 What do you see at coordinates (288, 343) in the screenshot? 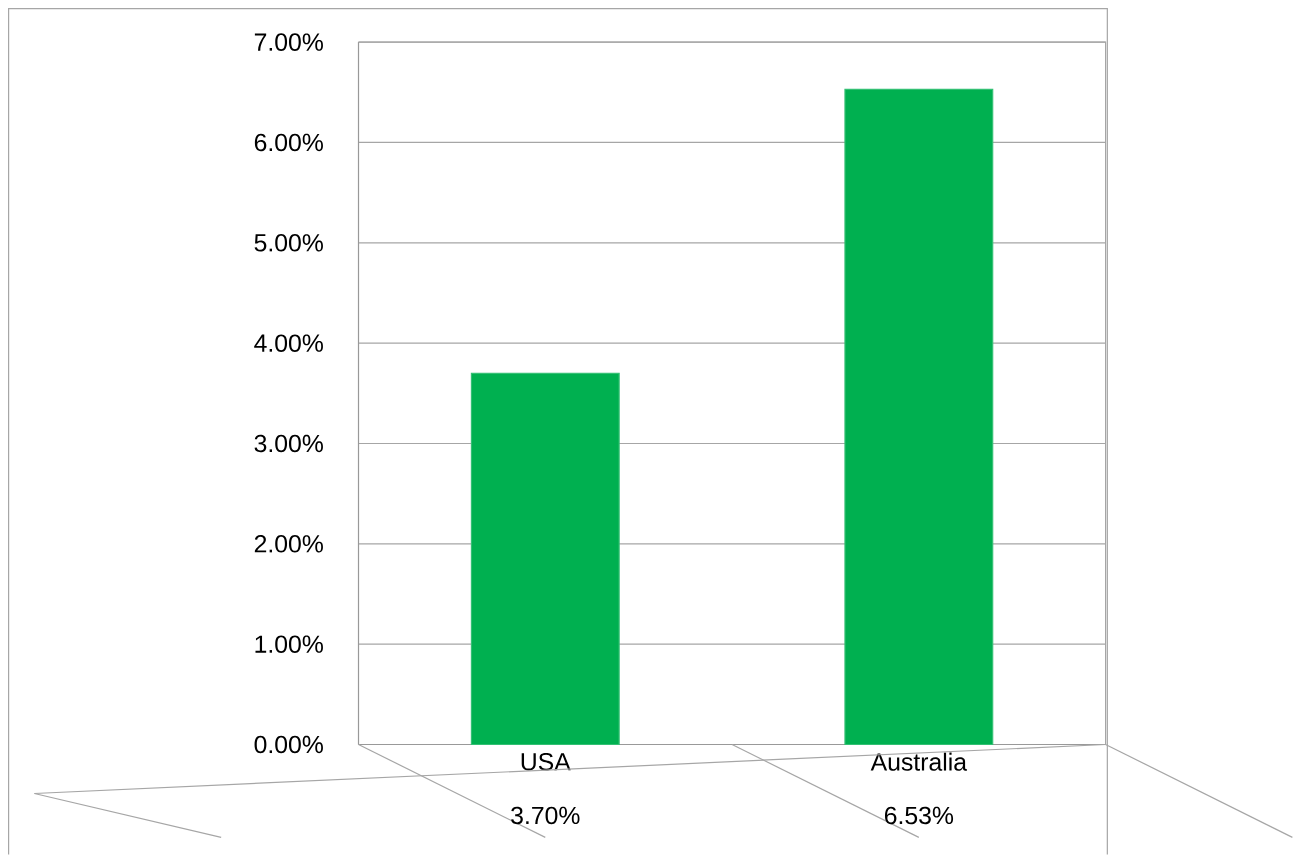
I see `y-tick-label: 4.00%` at bounding box center [288, 343].